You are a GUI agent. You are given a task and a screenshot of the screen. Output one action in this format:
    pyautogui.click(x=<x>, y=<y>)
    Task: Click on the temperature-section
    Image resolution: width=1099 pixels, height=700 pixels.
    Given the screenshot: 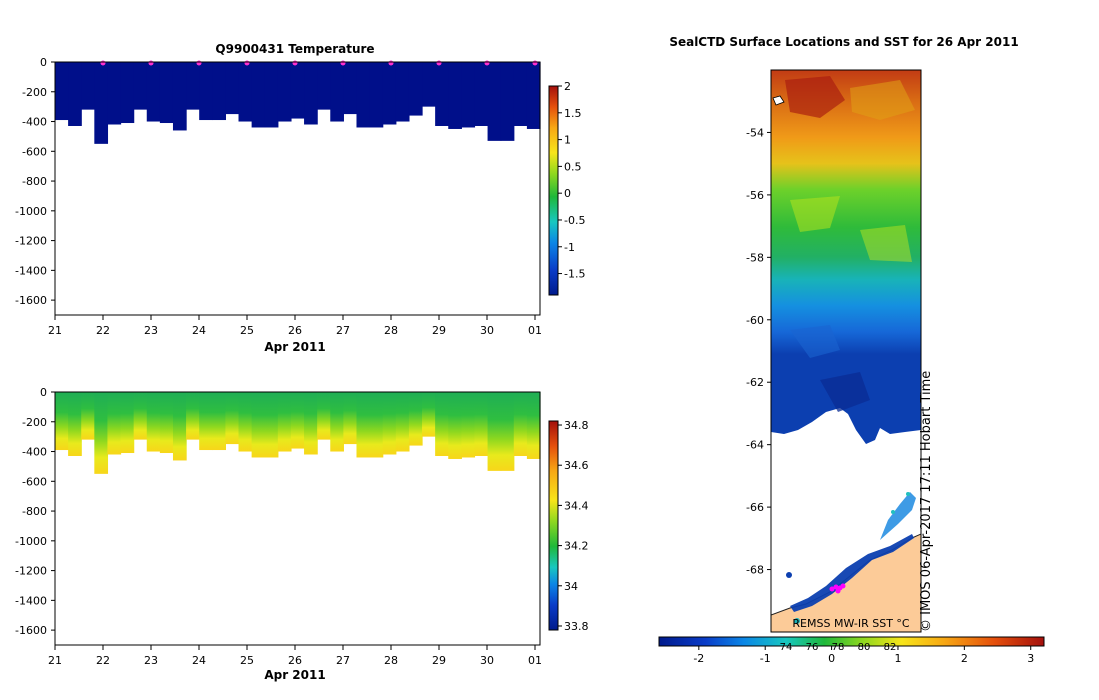 What is the action you would take?
    pyautogui.click(x=298, y=103)
    